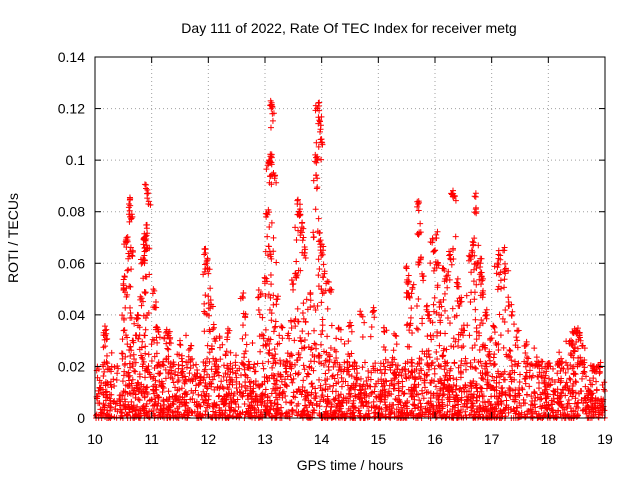 The image size is (640, 480). Describe the element at coordinates (71, 263) in the screenshot. I see `y-tick-label: 0.06` at that location.